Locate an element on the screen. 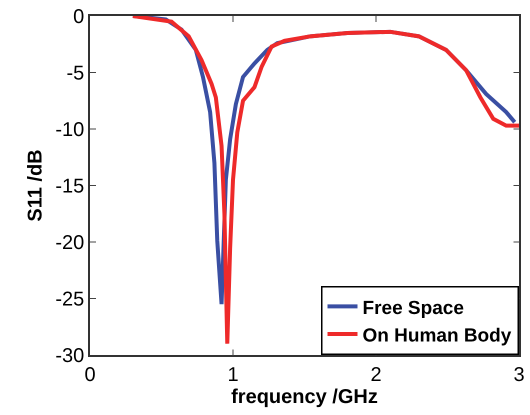 This screenshot has width=530, height=415. x-tick-label: 3 is located at coordinates (519, 375).